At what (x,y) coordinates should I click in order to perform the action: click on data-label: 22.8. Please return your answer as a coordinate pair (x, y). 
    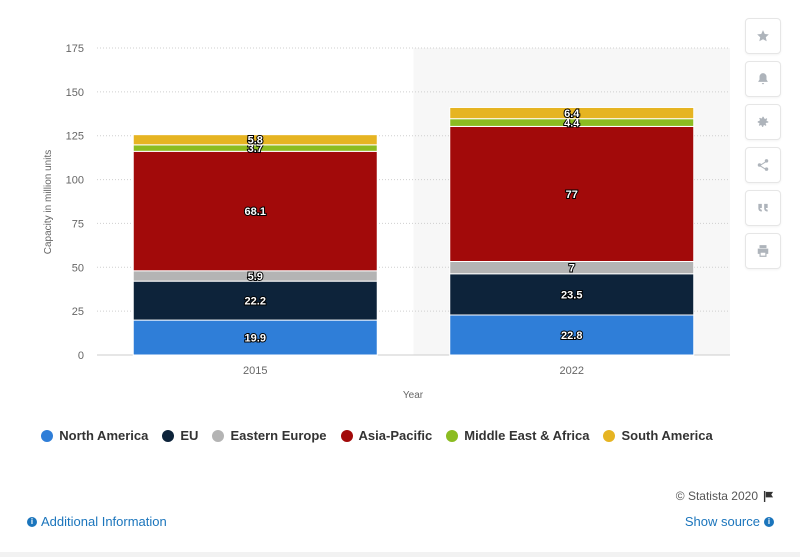
    Looking at the image, I should click on (571, 336).